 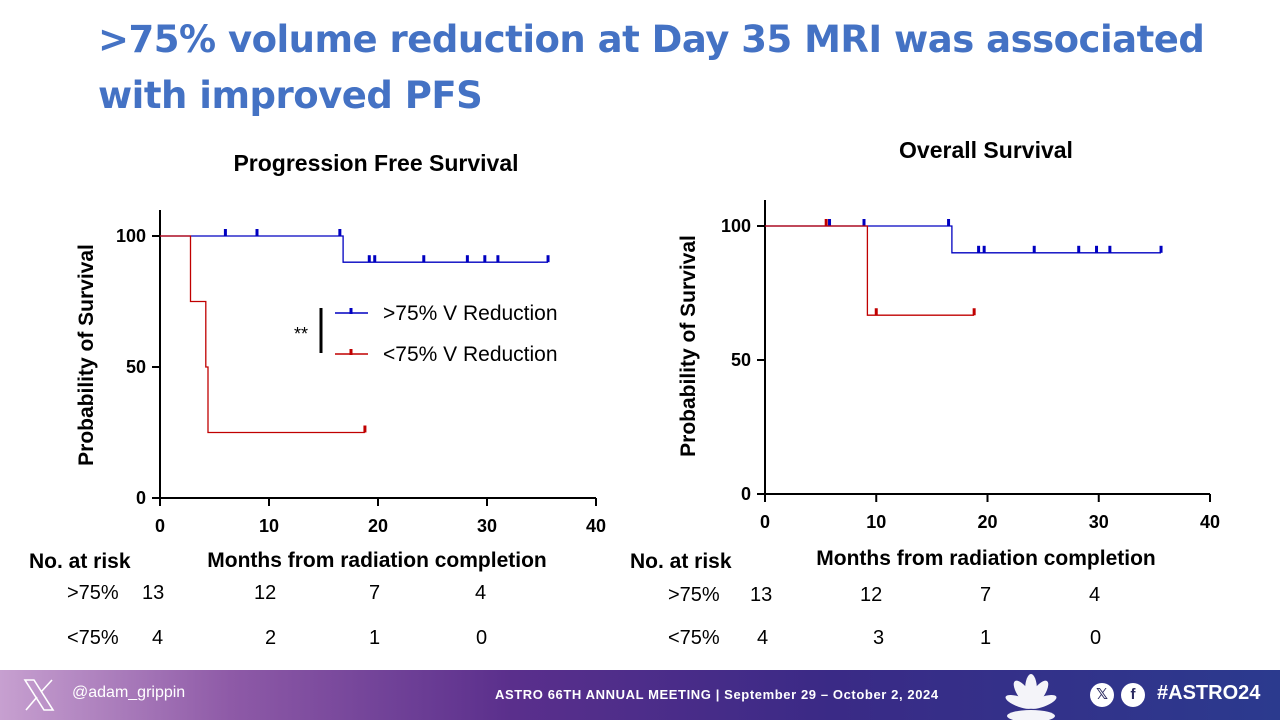 I want to click on footer-handle: @adam_grippin, so click(x=129, y=692).